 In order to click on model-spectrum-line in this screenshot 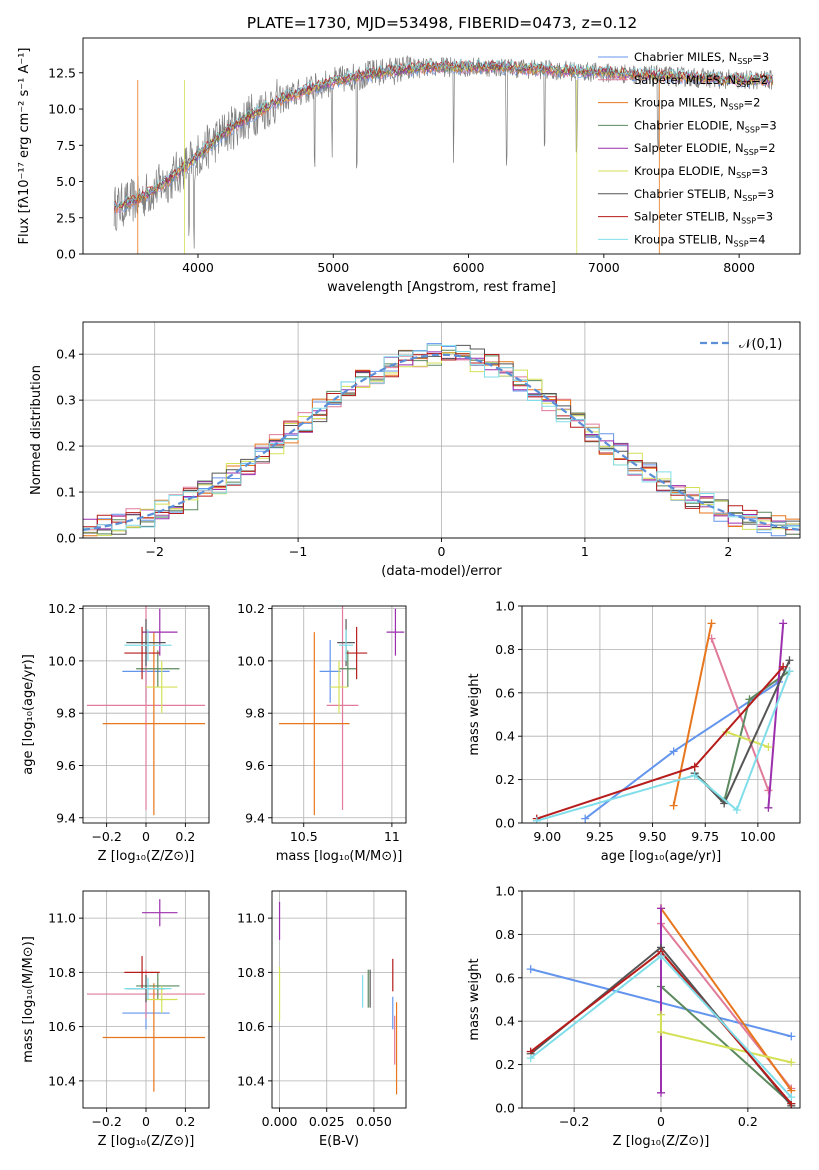, I will do `click(443, 134)`.